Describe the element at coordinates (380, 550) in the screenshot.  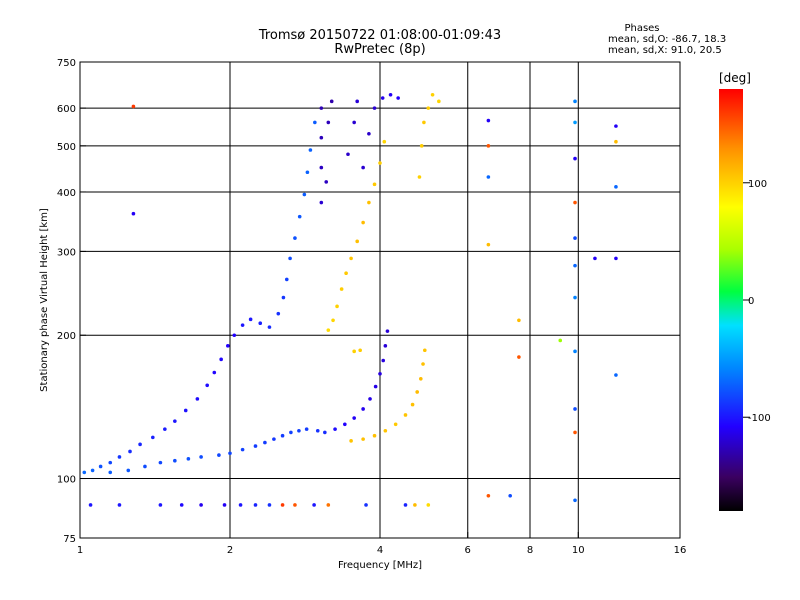
I see `x-tick-label: 4` at that location.